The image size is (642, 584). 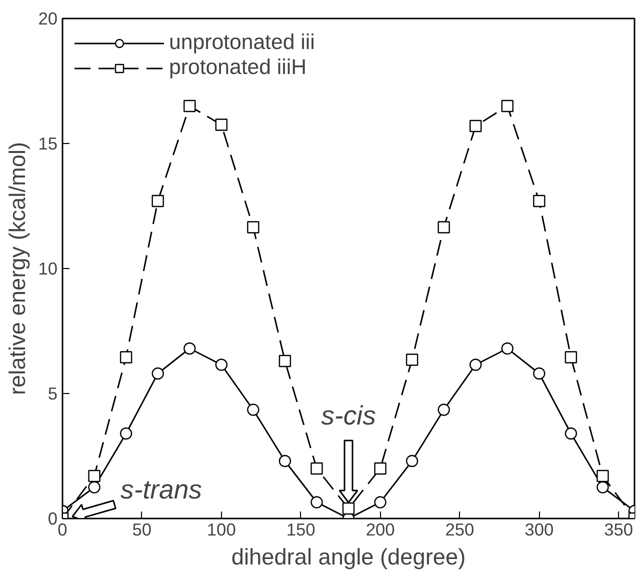 I want to click on y-axis-title: relative energy (kcal/mol), so click(x=17, y=269).